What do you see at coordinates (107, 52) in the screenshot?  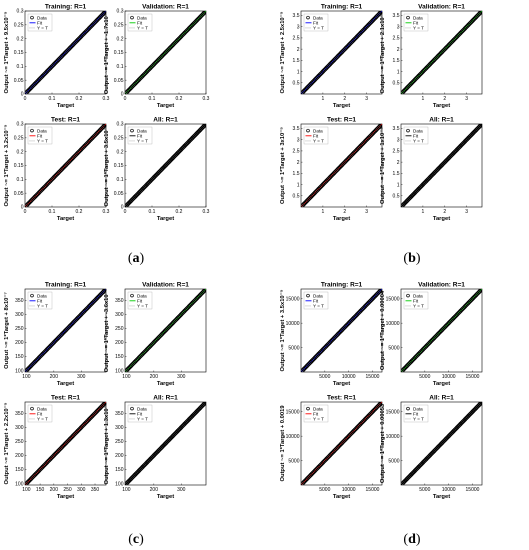 I see `y-axis-label: Output ~= 1*Target + -1.7x10⁻⁷` at bounding box center [107, 52].